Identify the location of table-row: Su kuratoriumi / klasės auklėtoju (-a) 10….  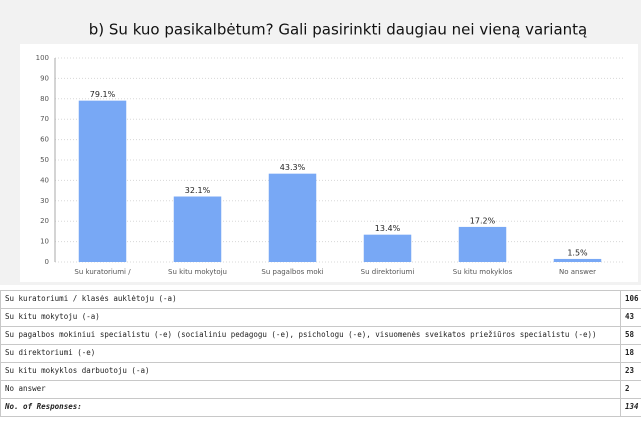
(320, 299).